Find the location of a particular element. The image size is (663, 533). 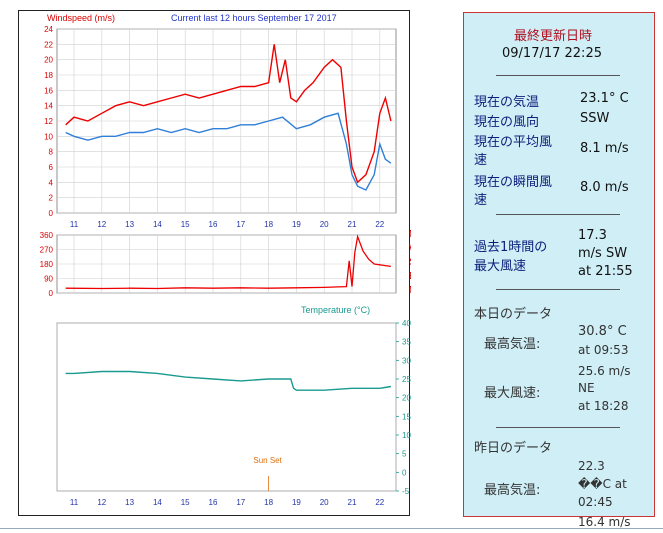

windspeed-x-tick-label: 17 is located at coordinates (240, 224).